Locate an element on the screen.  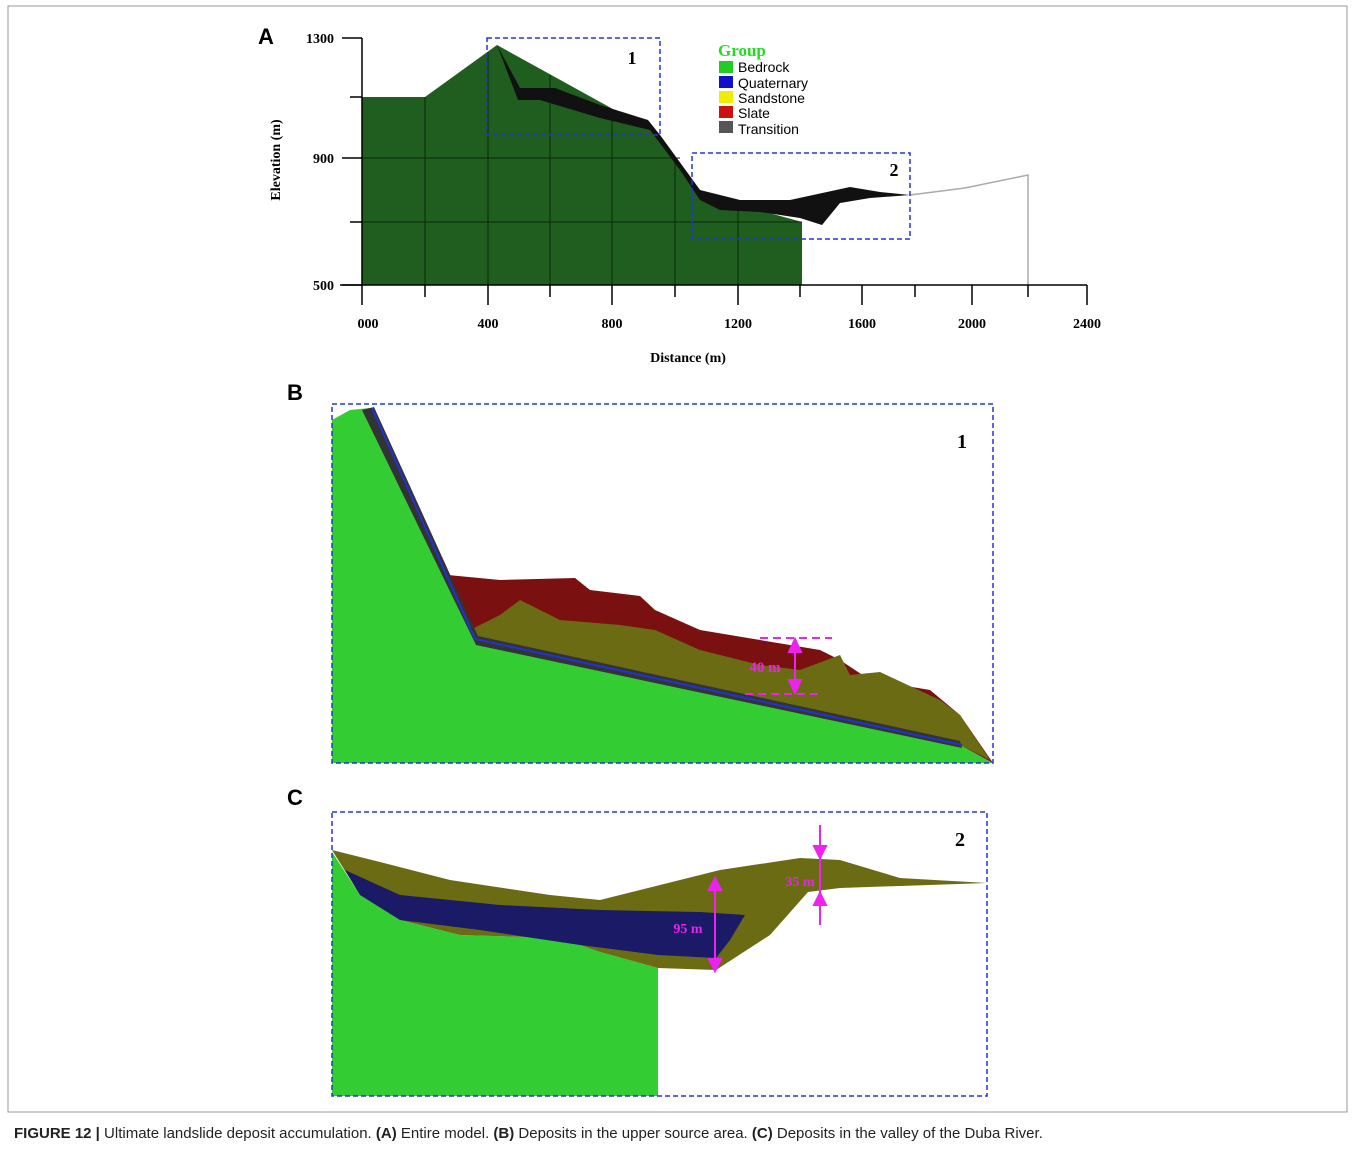
zoom-box is located at coordinates (659, 954).